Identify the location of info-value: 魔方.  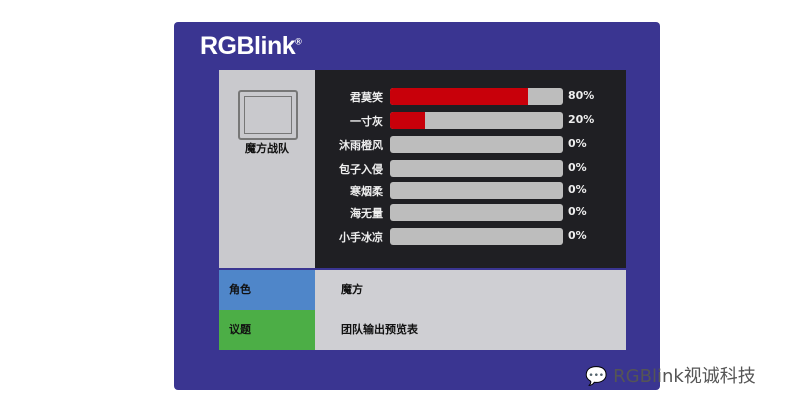
(470, 290).